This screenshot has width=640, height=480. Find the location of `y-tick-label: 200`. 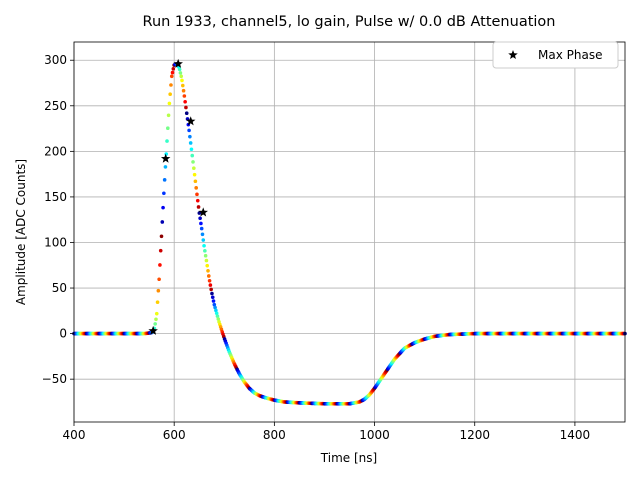

y-tick-label: 200 is located at coordinates (55, 151).